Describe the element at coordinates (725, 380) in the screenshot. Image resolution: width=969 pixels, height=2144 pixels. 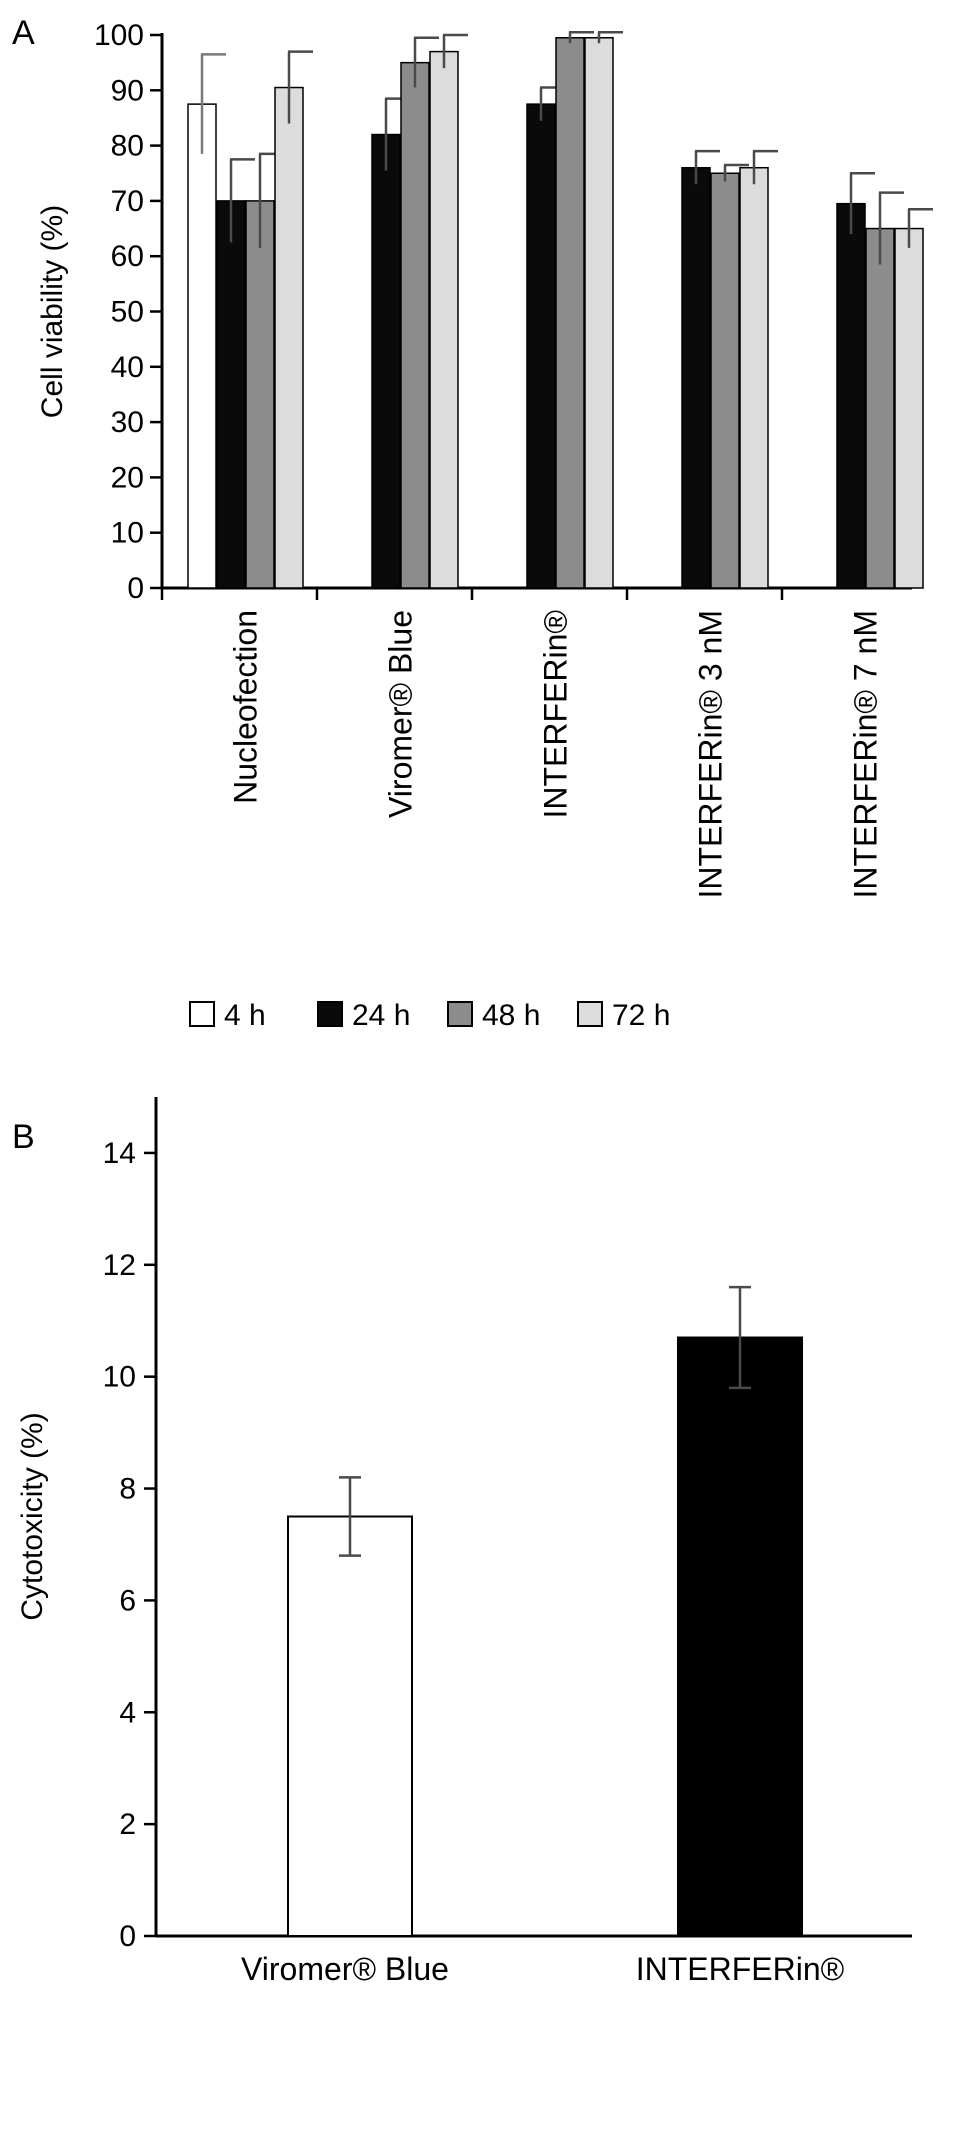
I see `bar-interferin-3-nm-48-h` at that location.